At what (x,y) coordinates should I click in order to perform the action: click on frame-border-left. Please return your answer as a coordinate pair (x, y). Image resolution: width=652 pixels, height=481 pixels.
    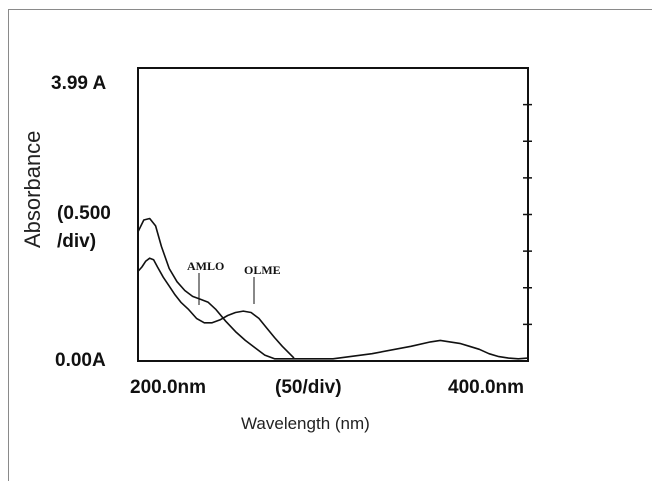
    Looking at the image, I should click on (8, 245).